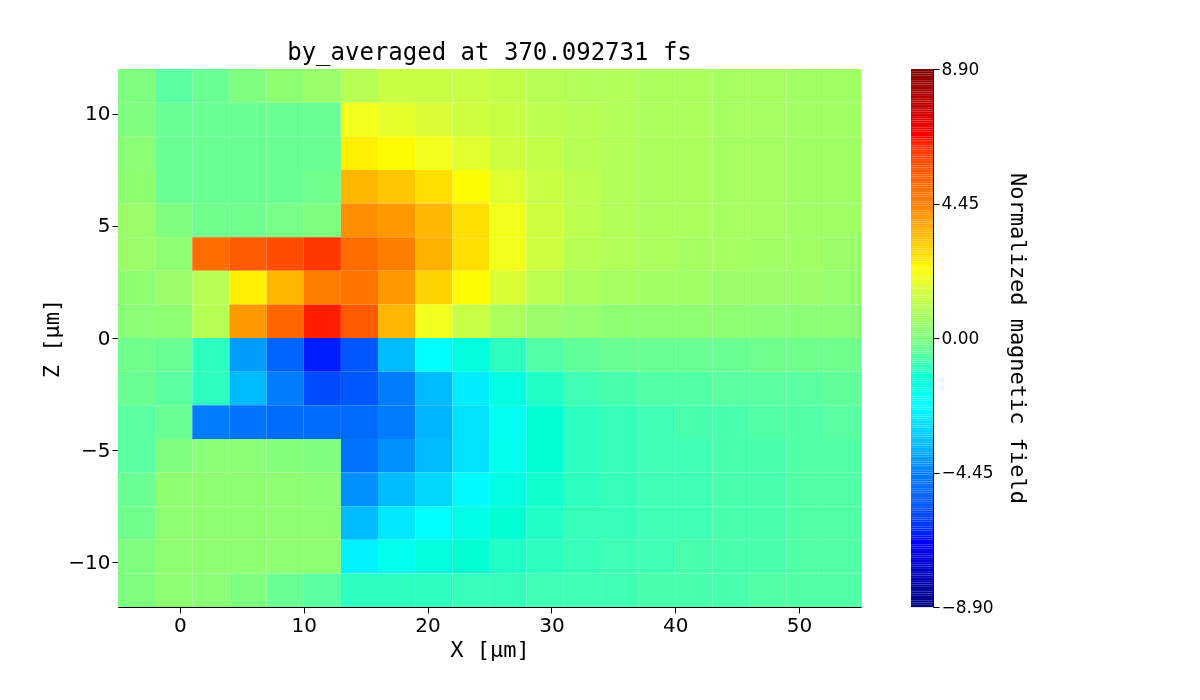  I want to click on x-tick-label: 10, so click(304, 624).